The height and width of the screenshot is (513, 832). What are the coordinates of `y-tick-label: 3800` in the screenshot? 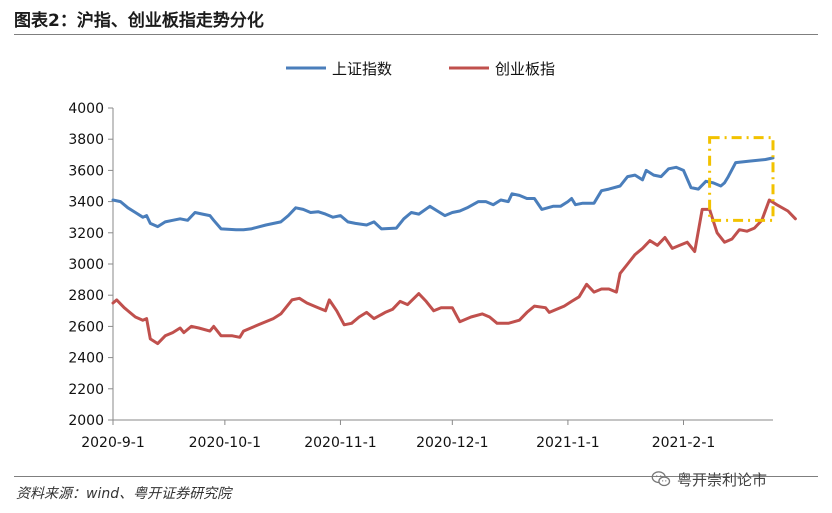 It's located at (86, 140).